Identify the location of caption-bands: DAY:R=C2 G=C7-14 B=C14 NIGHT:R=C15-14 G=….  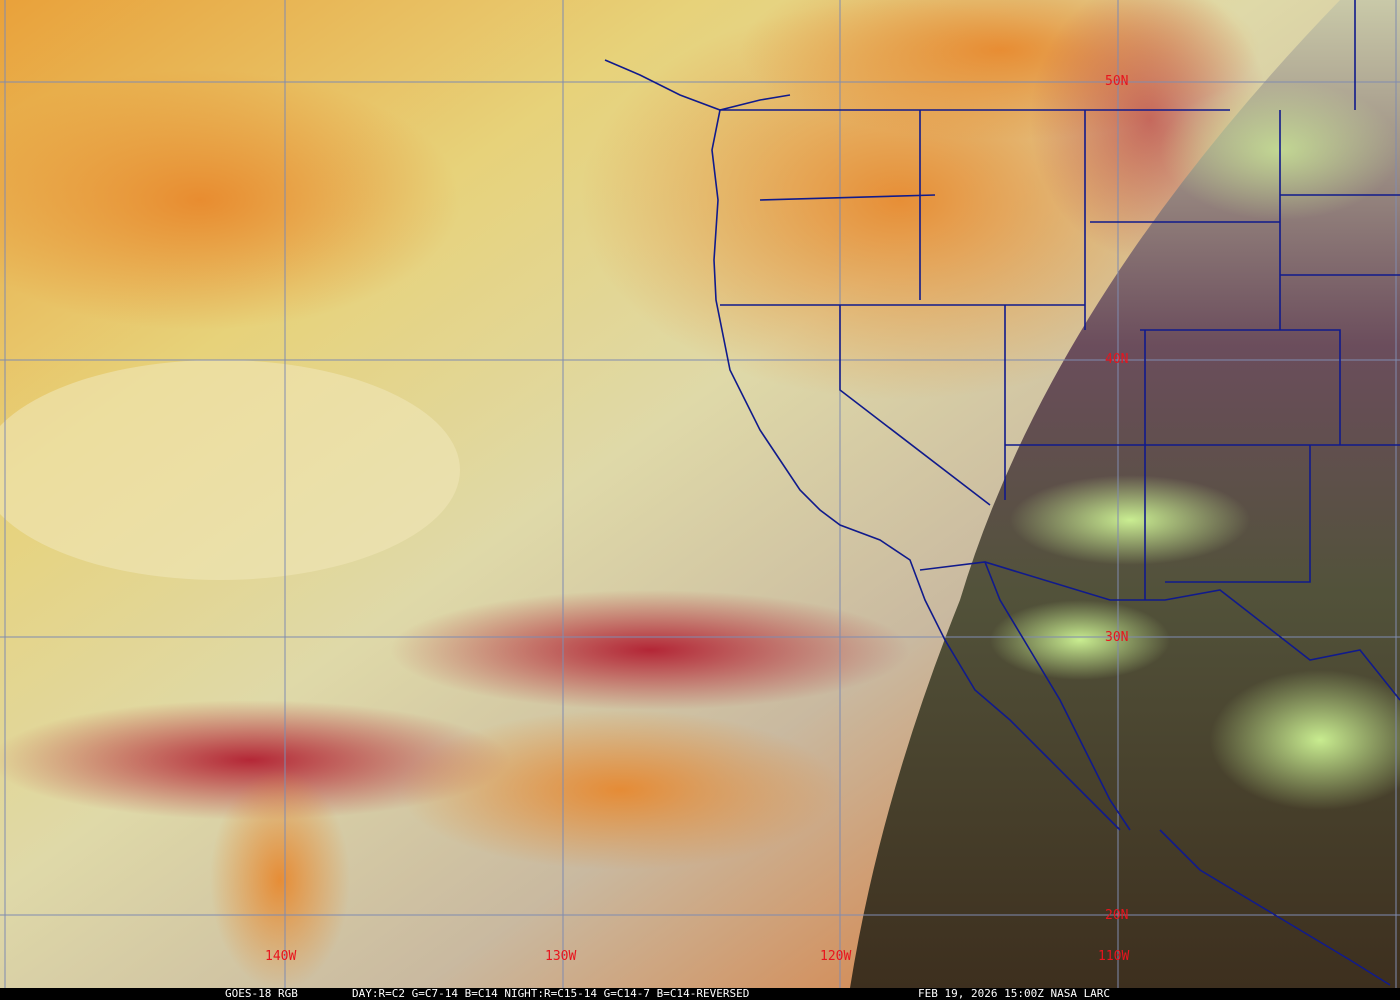
(551, 993).